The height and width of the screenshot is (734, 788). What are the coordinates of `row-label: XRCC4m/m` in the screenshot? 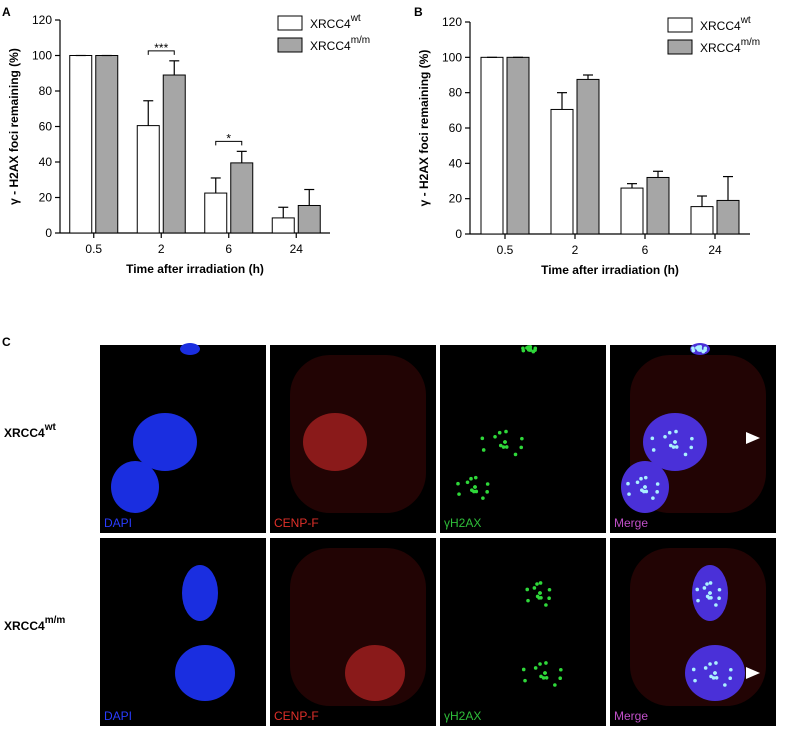 It's located at (34, 624).